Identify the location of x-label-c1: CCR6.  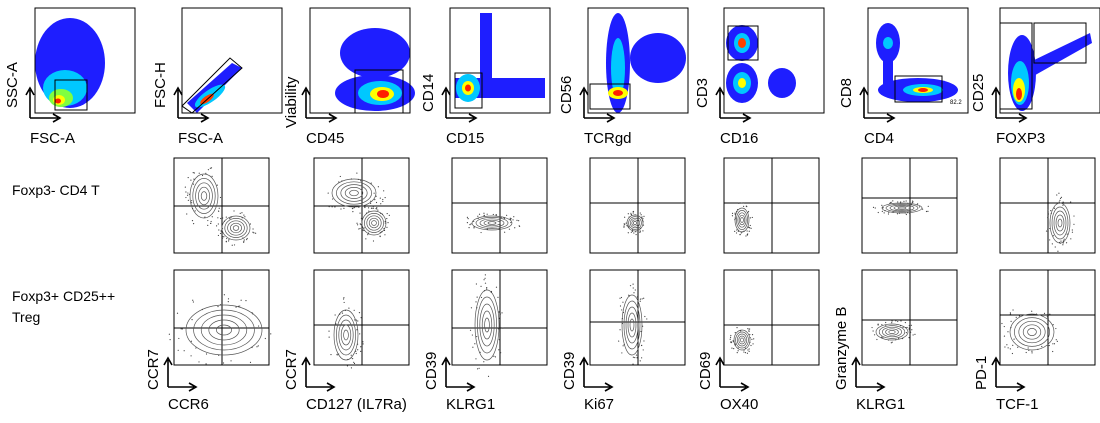
(188, 404).